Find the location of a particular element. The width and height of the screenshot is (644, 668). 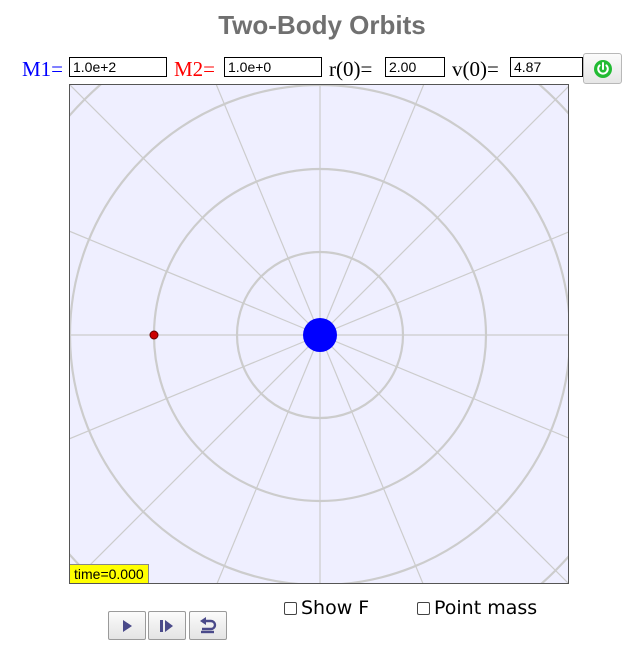

power-button is located at coordinates (602, 68).